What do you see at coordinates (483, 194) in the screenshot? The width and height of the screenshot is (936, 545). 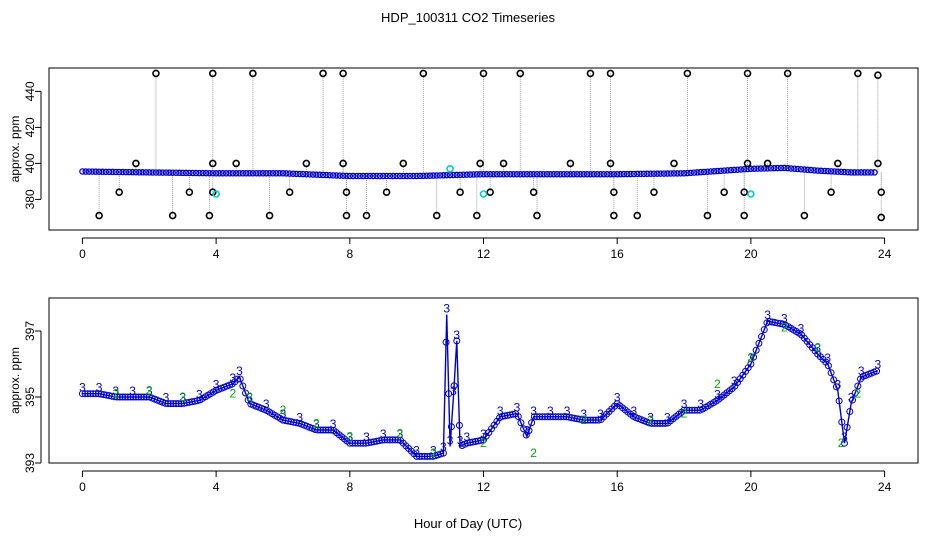 I see `cyan-point` at bounding box center [483, 194].